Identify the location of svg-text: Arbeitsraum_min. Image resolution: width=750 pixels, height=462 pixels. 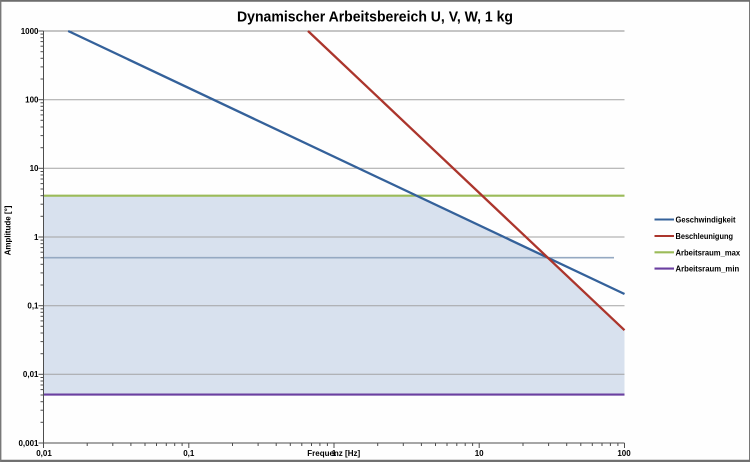
(708, 269).